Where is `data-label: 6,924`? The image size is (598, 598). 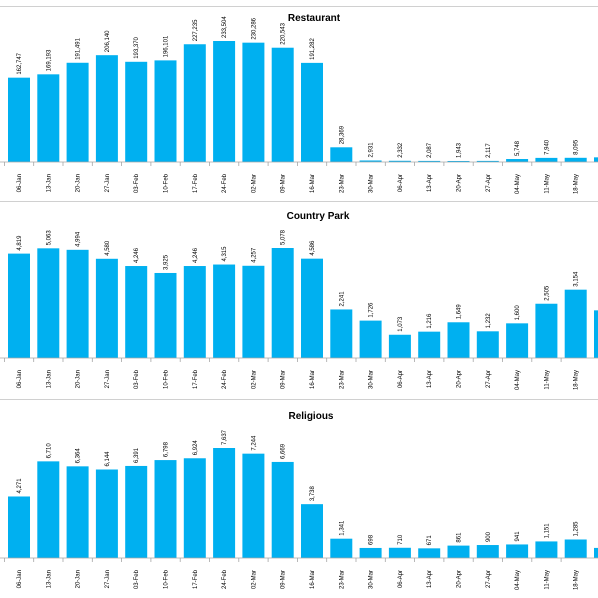 data-label: 6,924 is located at coordinates (196, 448).